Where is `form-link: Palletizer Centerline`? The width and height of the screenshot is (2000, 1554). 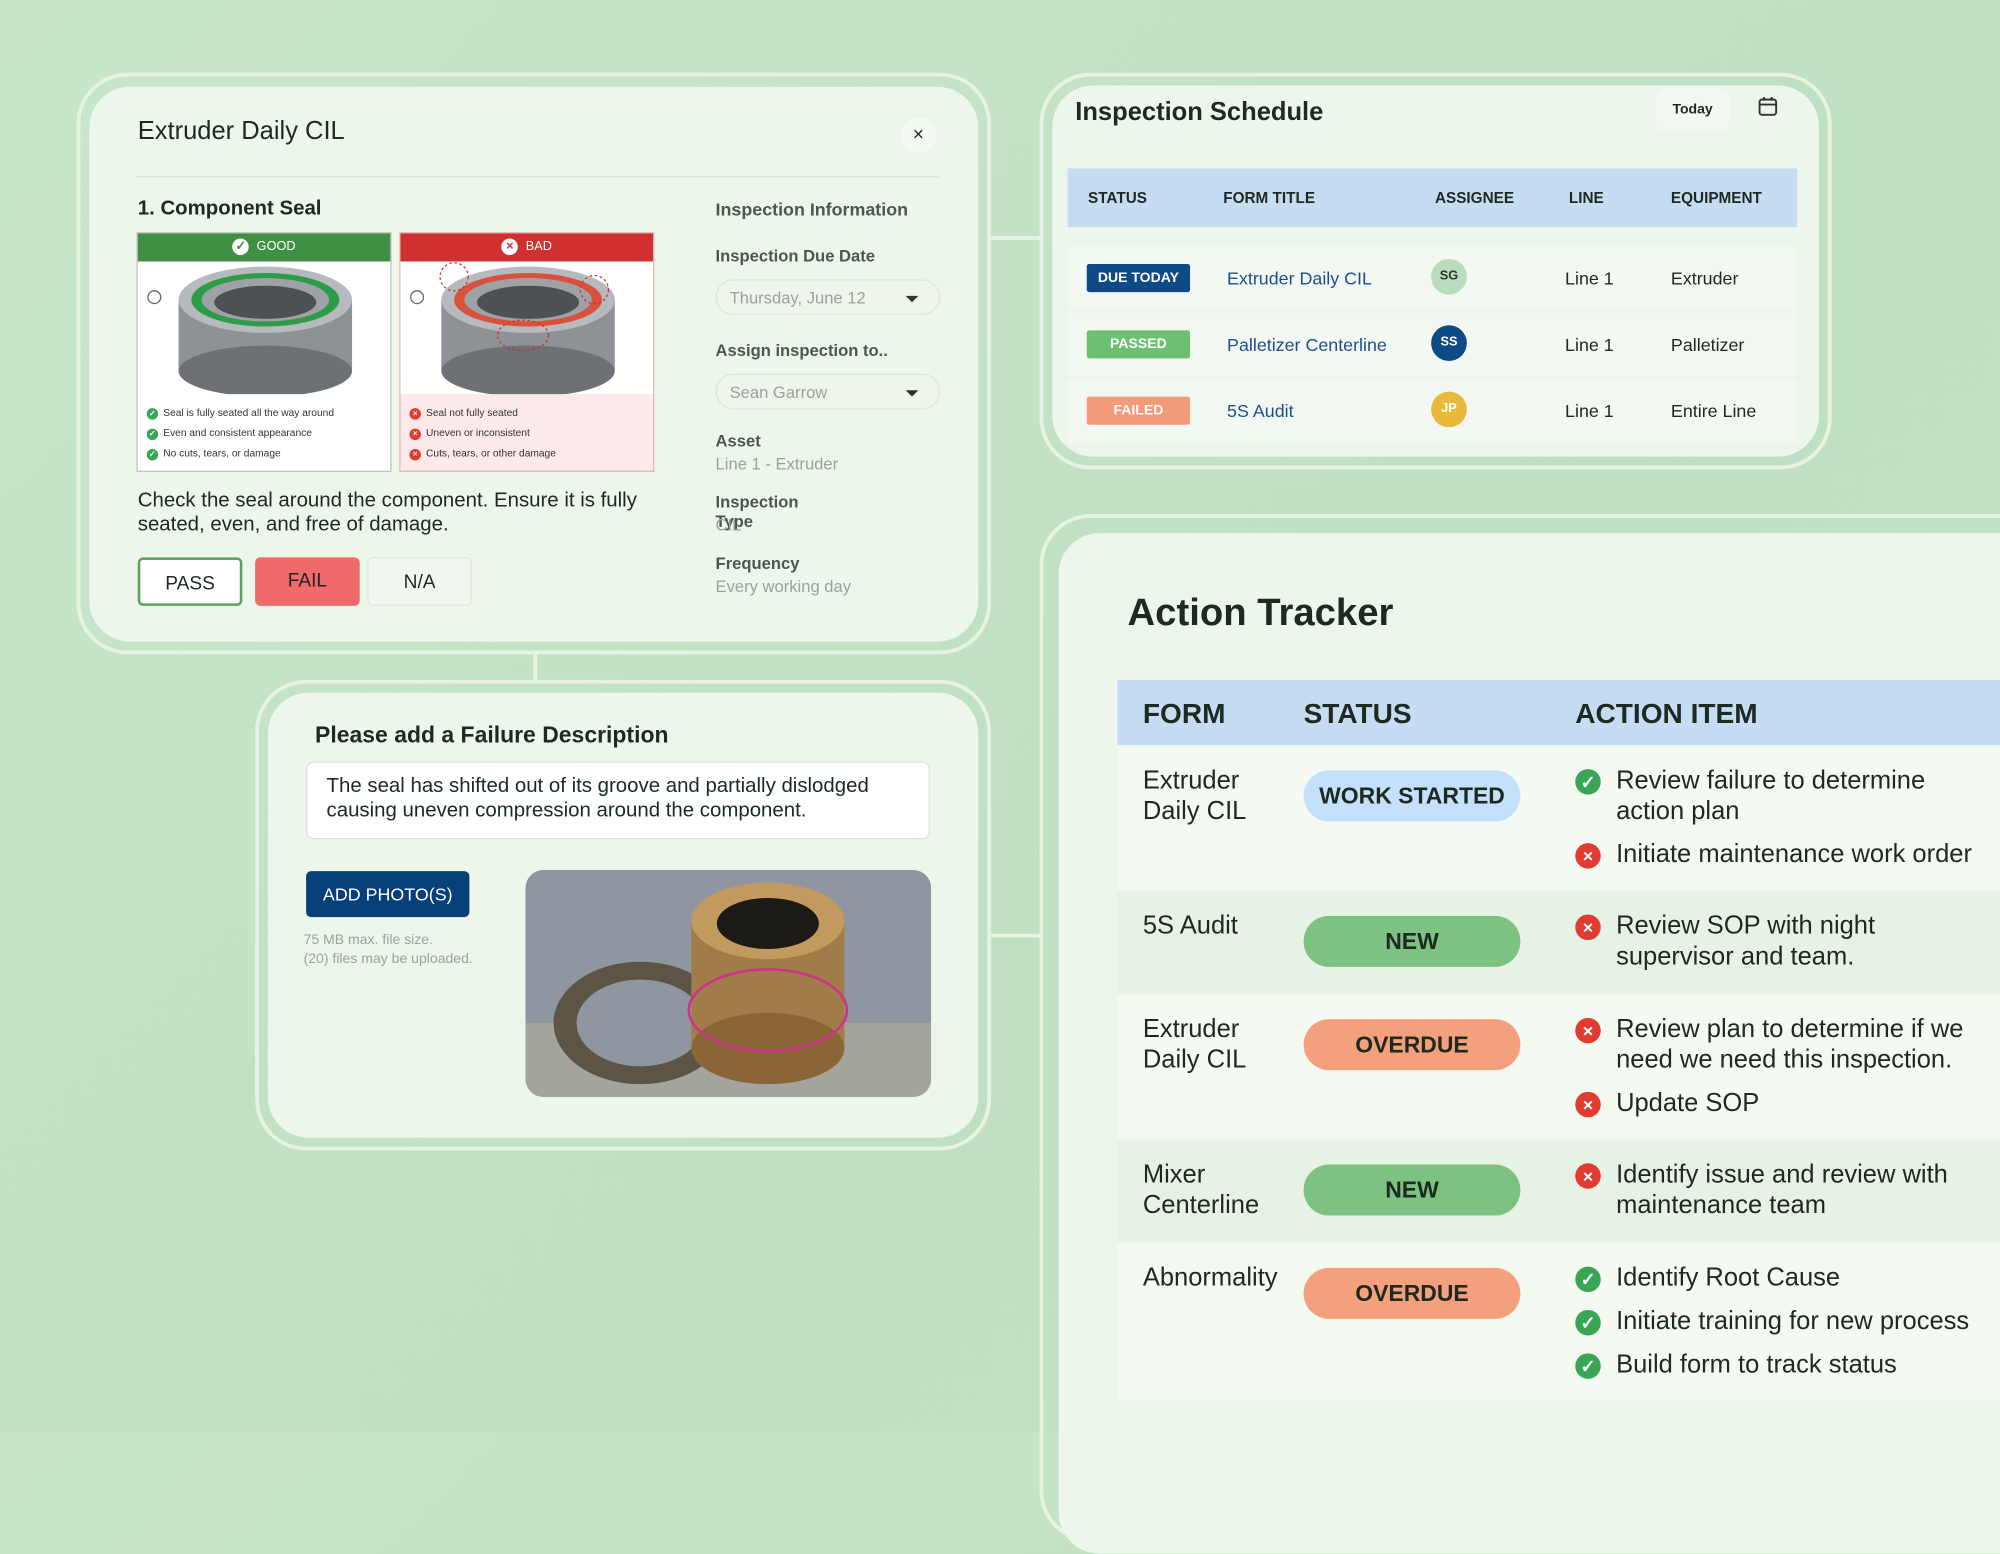
form-link: Palletizer Centerline is located at coordinates (1307, 344).